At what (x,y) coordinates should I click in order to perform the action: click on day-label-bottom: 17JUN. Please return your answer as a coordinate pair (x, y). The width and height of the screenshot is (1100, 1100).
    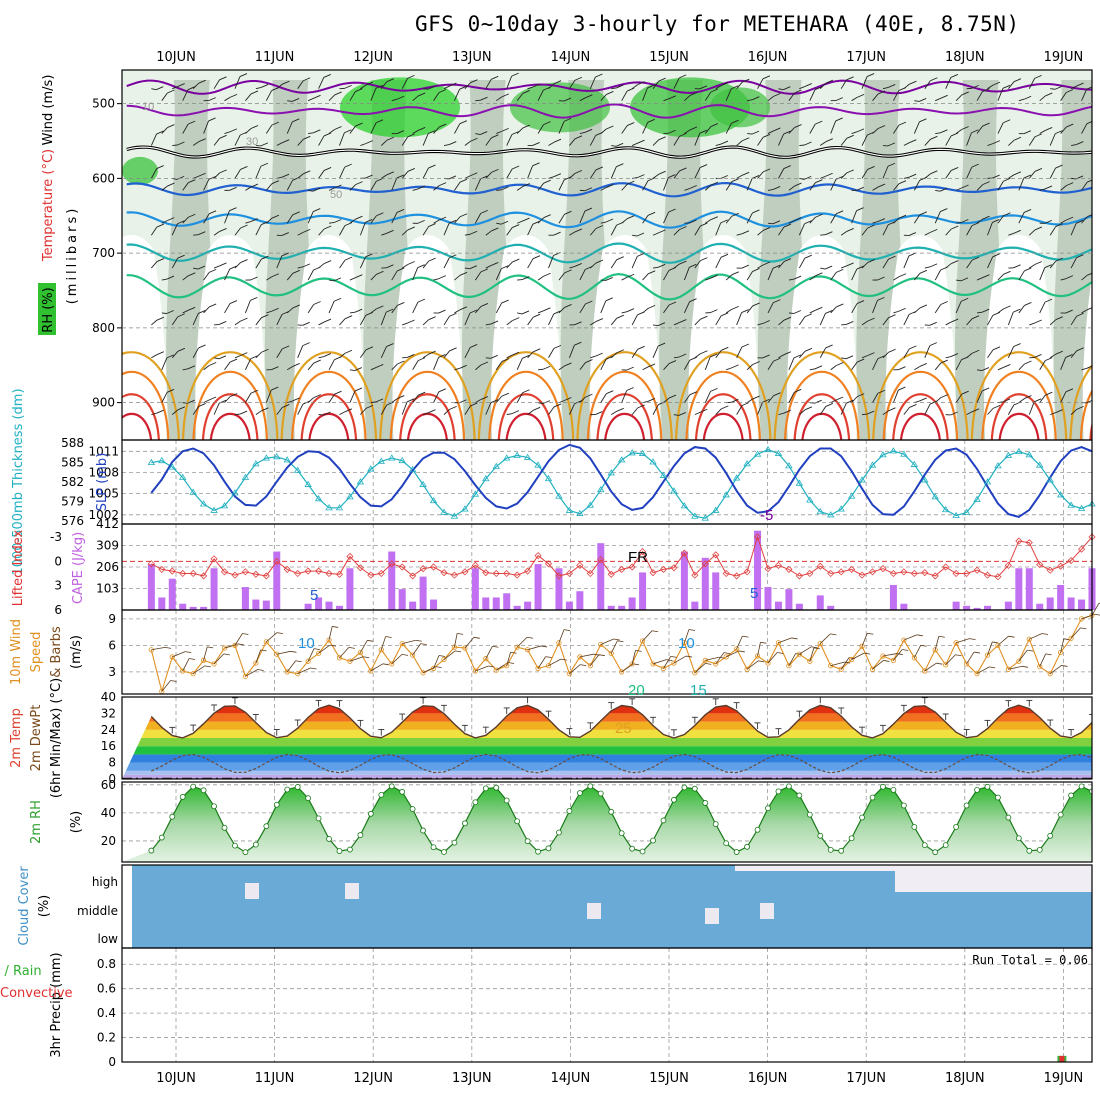
    Looking at the image, I should click on (866, 1078).